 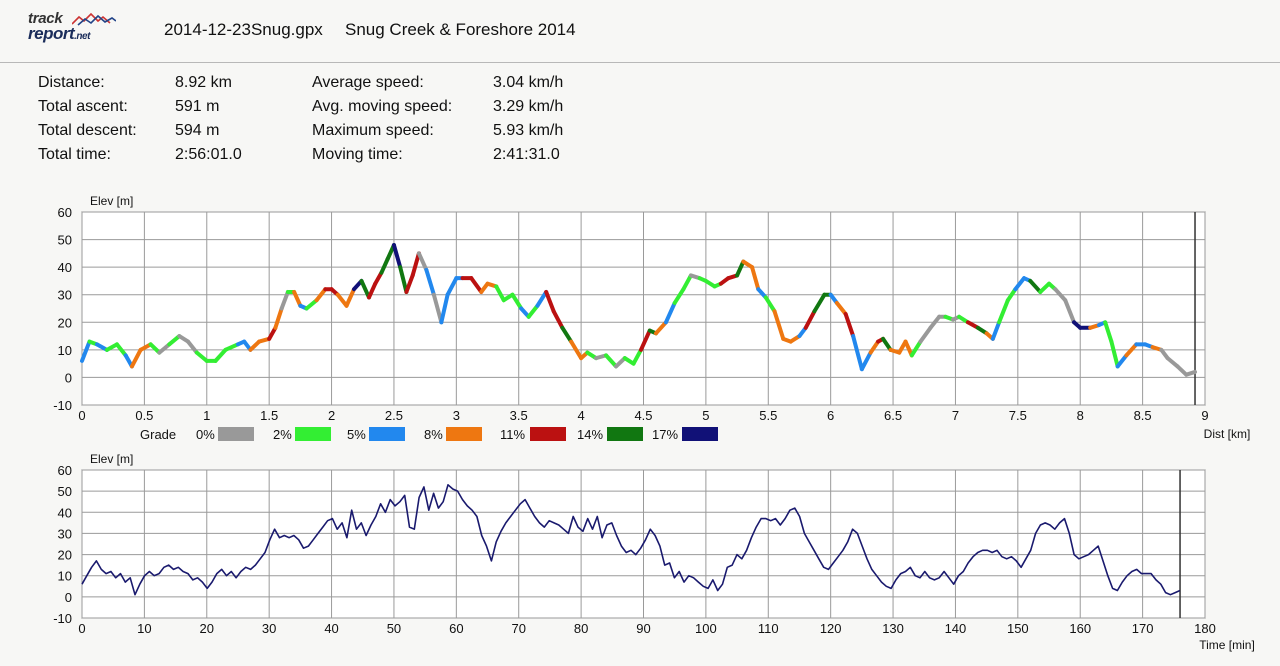 What do you see at coordinates (518, 628) in the screenshot?
I see `x-tick-label: 70` at bounding box center [518, 628].